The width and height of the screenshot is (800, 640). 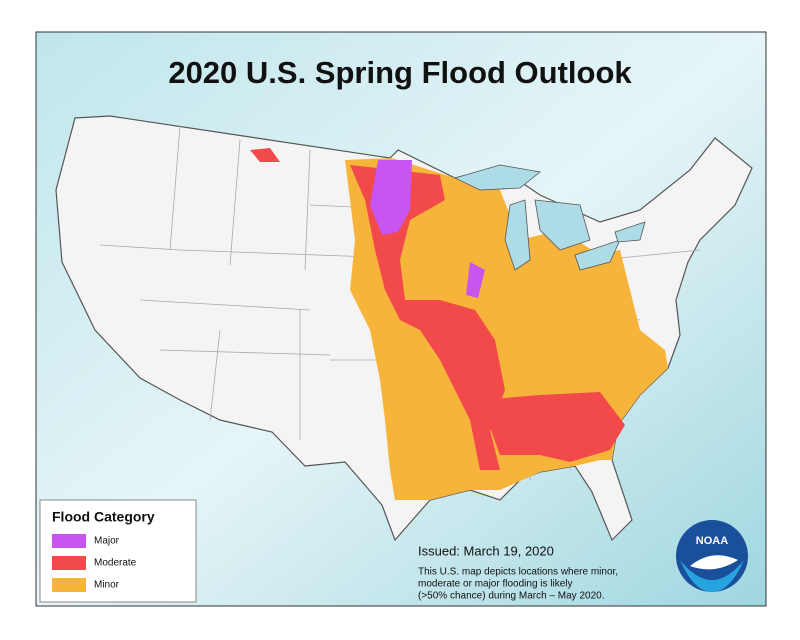 What do you see at coordinates (400, 72) in the screenshot?
I see `map-title: 2020 U.S. Spring Flood Outlook` at bounding box center [400, 72].